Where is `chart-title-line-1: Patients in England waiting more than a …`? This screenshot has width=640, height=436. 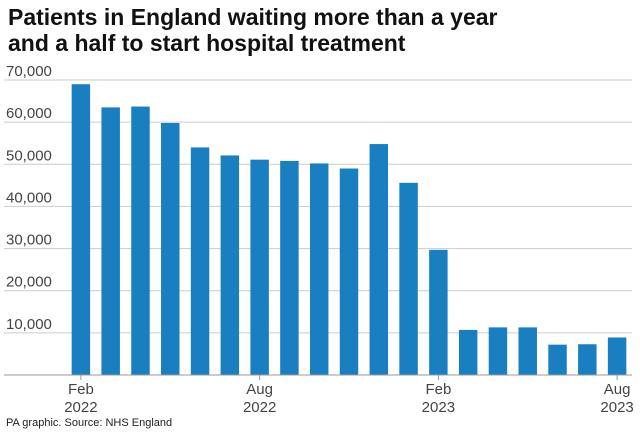 chart-title-line-1: Patients in England waiting more than a … is located at coordinates (253, 17).